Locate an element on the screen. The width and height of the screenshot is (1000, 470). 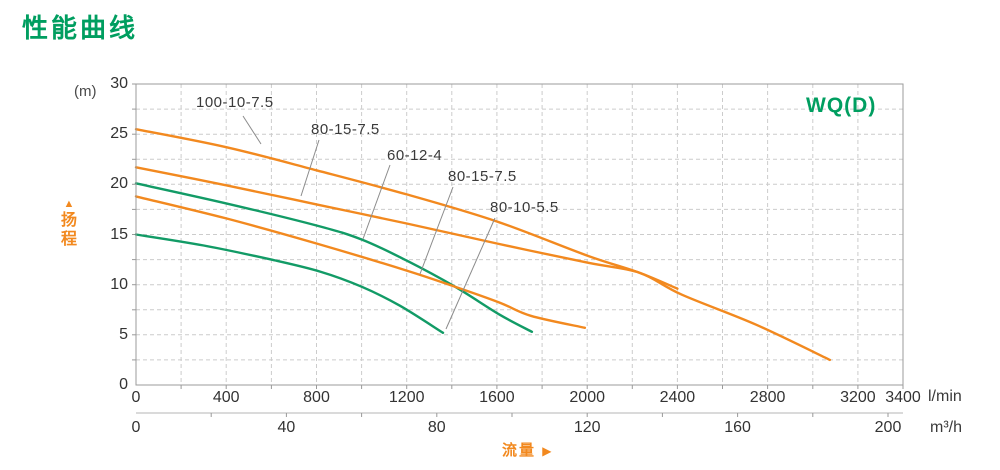
y-tick-label: 10 is located at coordinates (119, 284).